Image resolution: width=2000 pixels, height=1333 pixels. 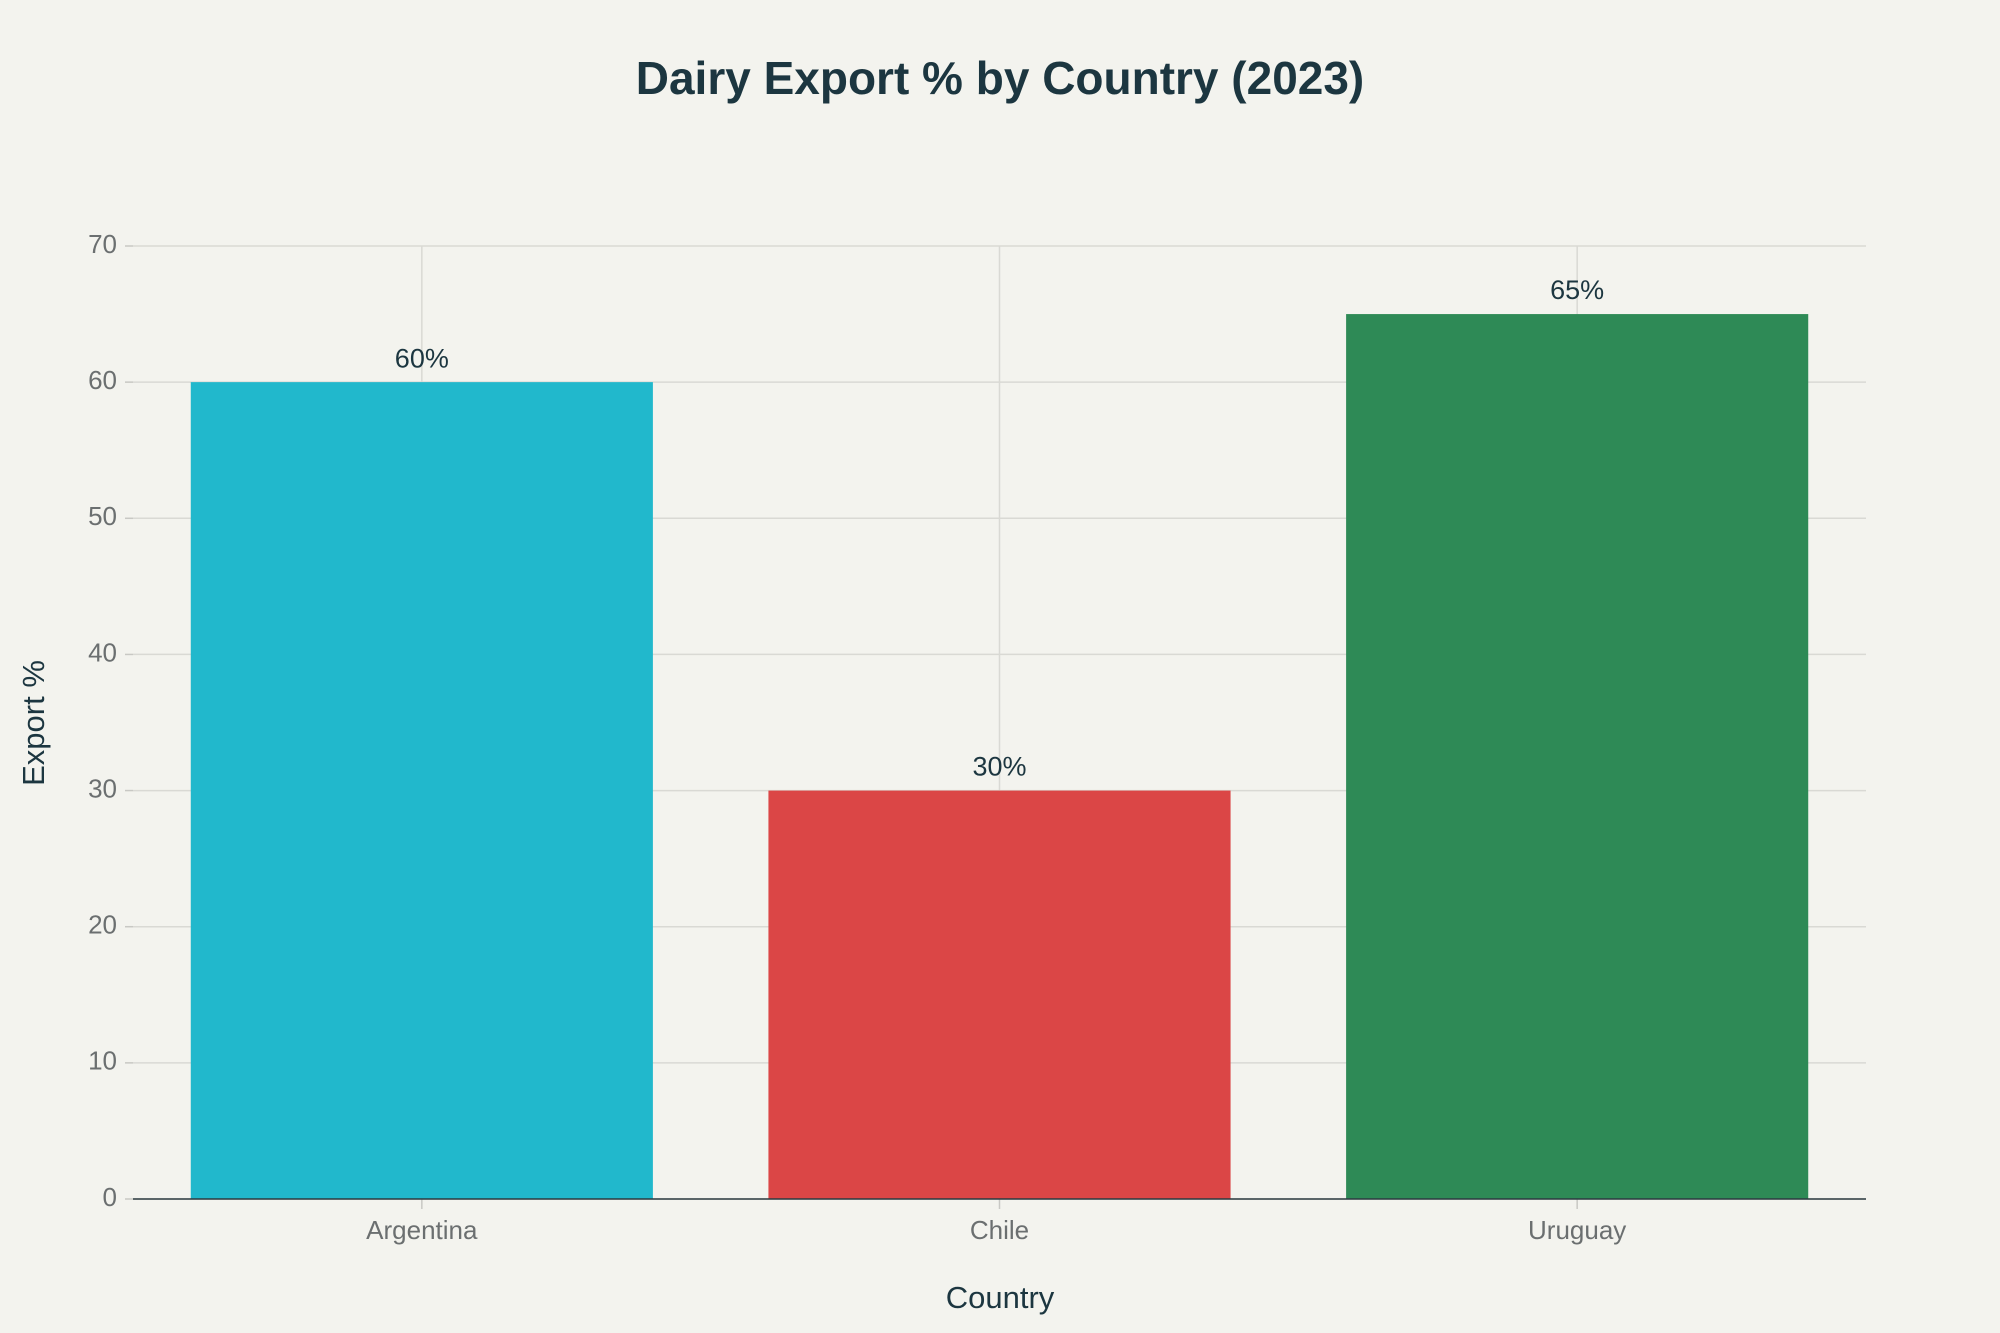 I want to click on y-tick-label: 40, so click(x=102, y=652).